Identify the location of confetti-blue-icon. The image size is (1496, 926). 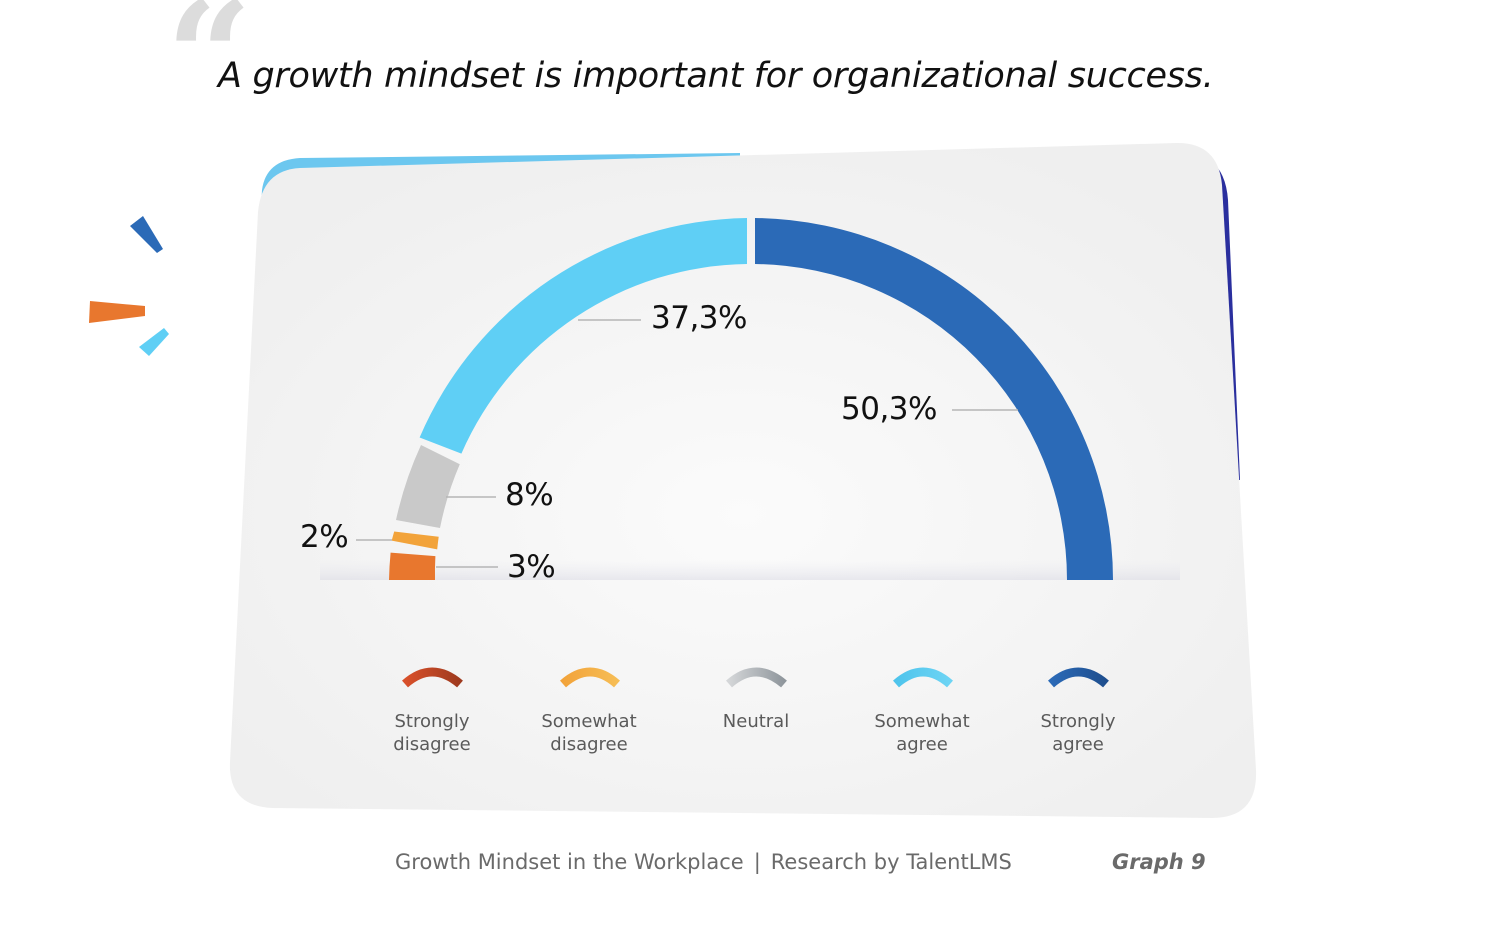
(146, 234).